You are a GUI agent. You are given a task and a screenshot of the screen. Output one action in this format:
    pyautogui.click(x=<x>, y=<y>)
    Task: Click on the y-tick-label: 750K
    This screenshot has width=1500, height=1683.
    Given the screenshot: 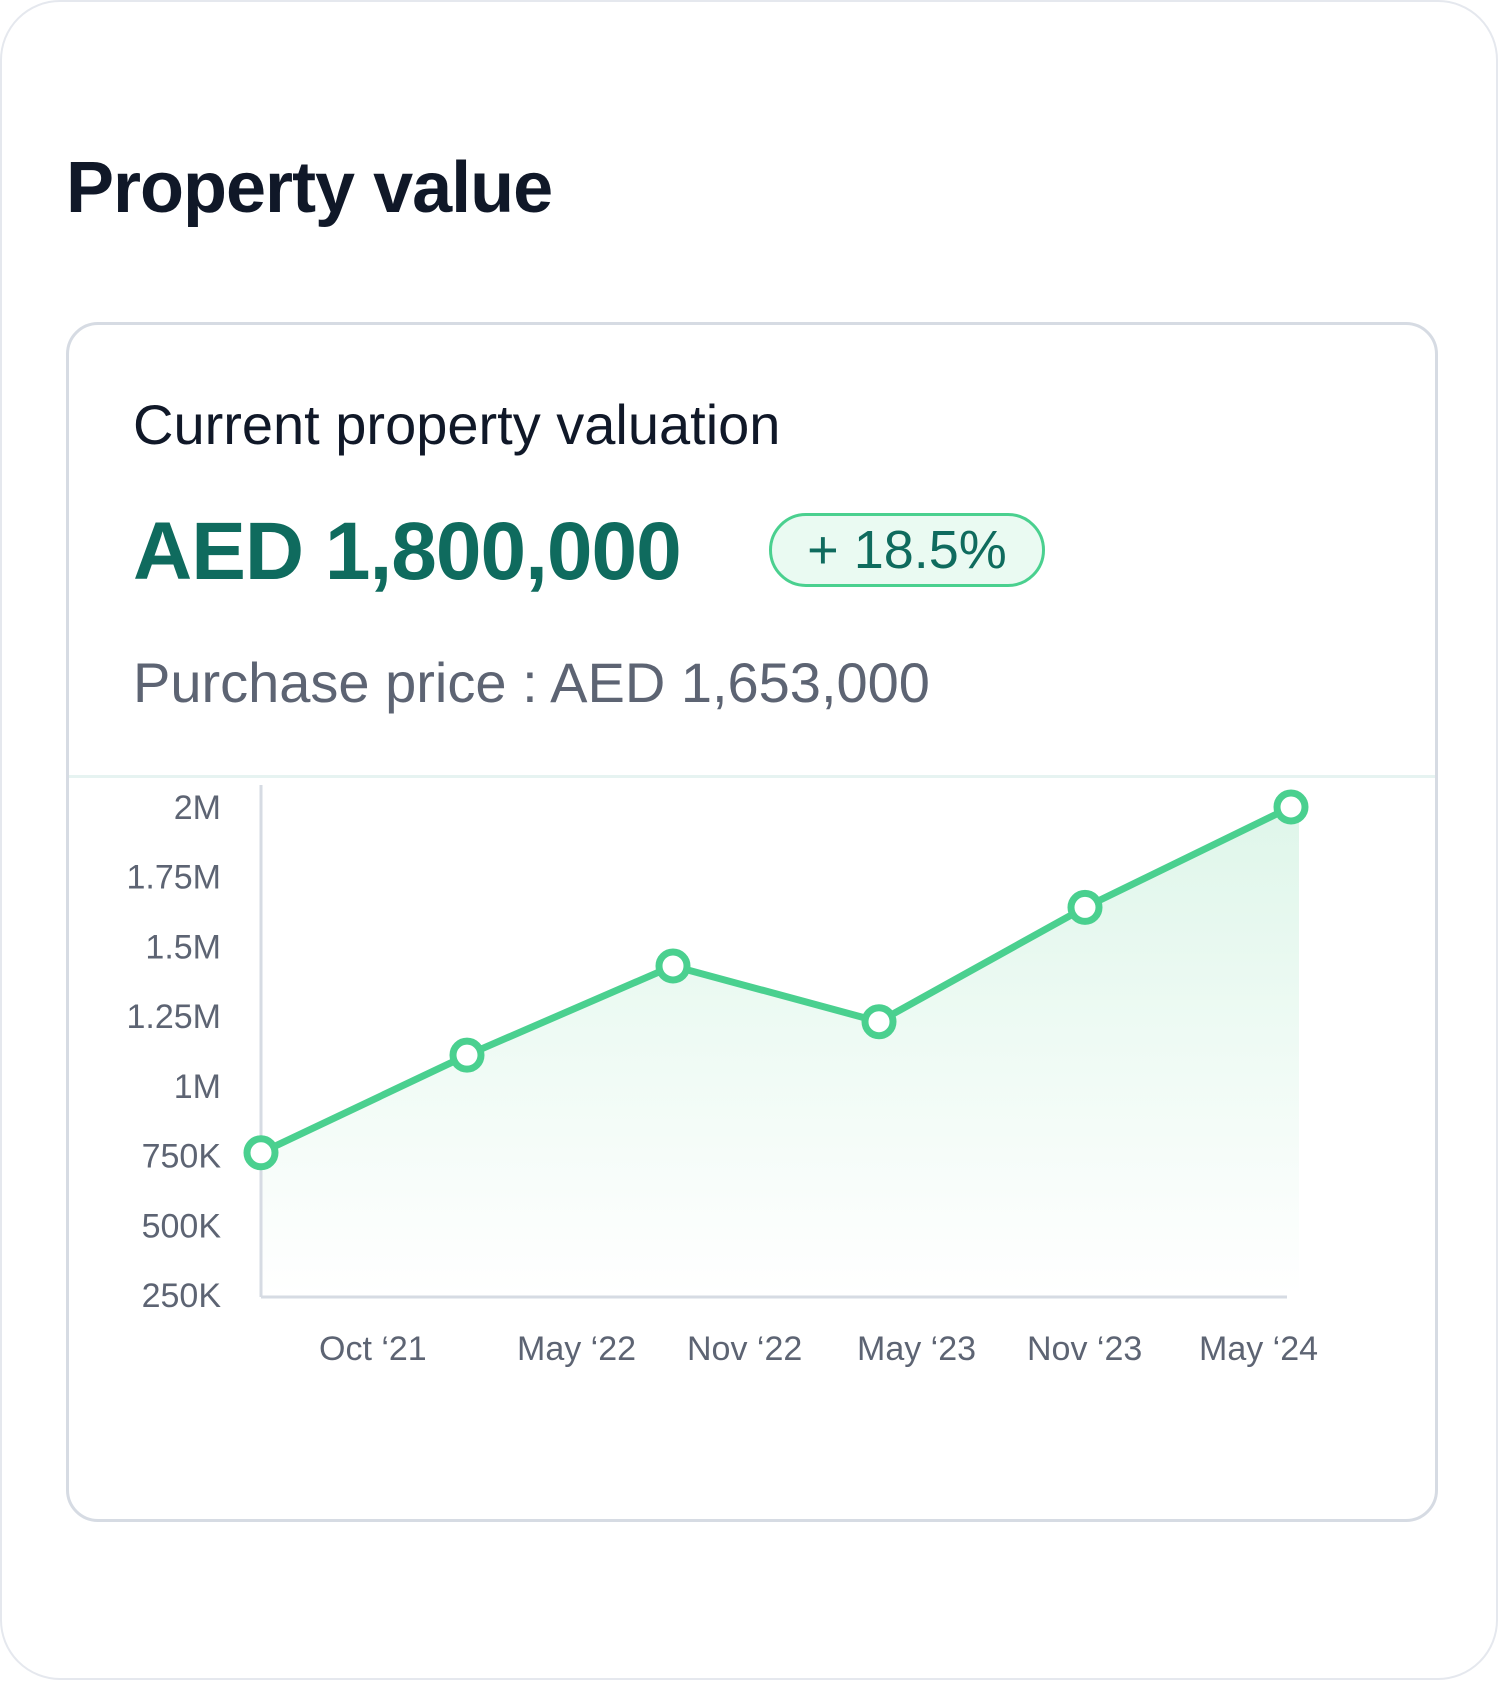 What is the action you would take?
    pyautogui.click(x=182, y=1157)
    